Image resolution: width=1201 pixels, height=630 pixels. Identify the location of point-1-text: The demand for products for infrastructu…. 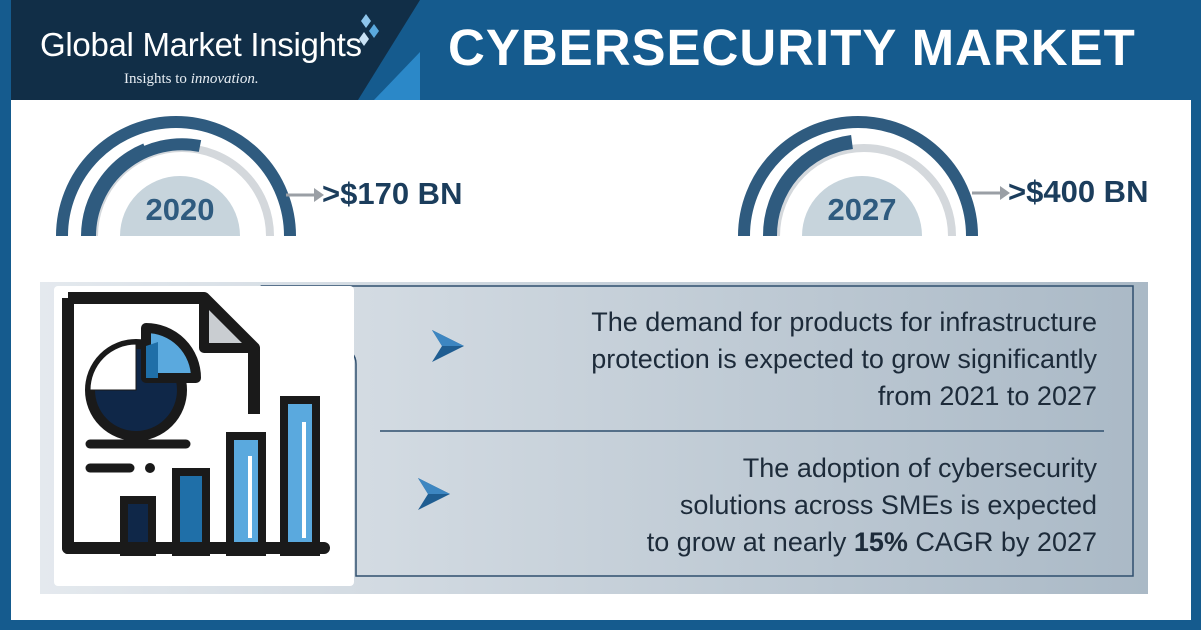
(844, 359).